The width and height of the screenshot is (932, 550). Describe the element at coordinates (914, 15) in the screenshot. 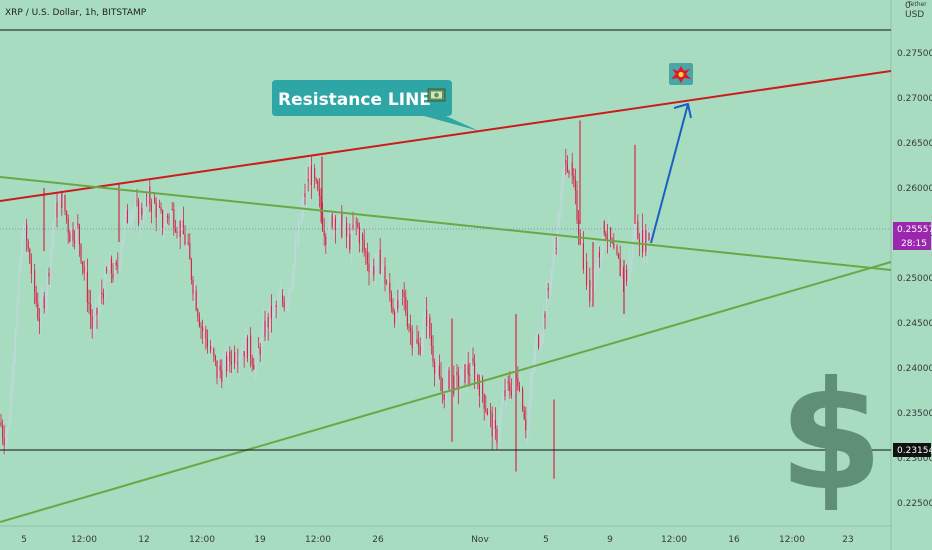

I see `axis-currency: USD` at that location.